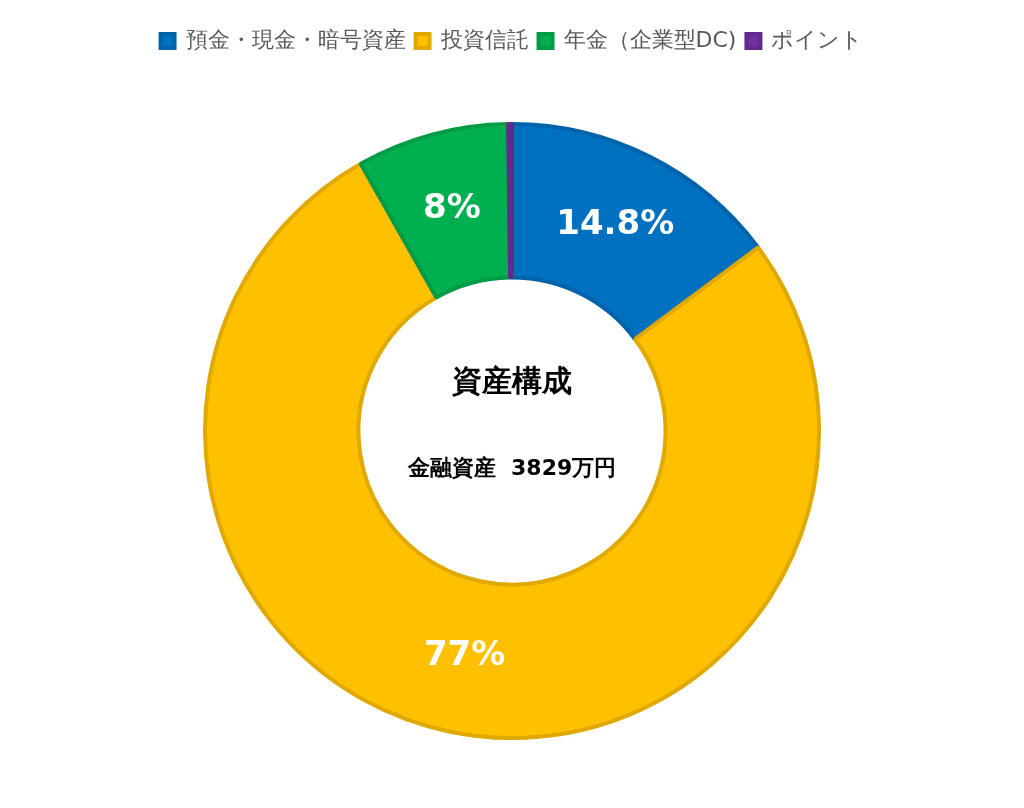 Image resolution: width=1024 pixels, height=808 pixels. Describe the element at coordinates (615, 222) in the screenshot. I see `data-label: 14.8%` at that location.